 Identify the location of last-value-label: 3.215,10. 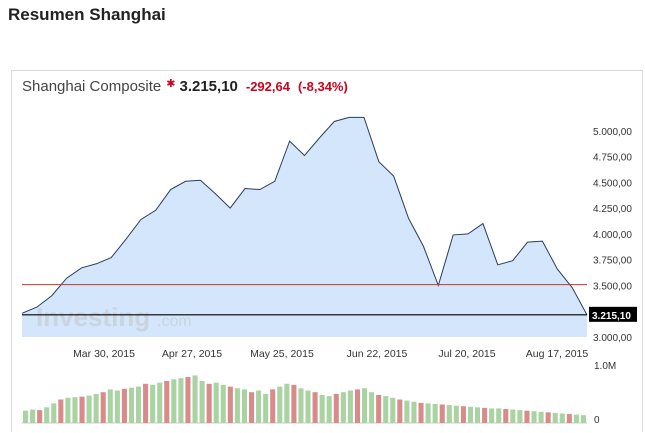
(611, 316).